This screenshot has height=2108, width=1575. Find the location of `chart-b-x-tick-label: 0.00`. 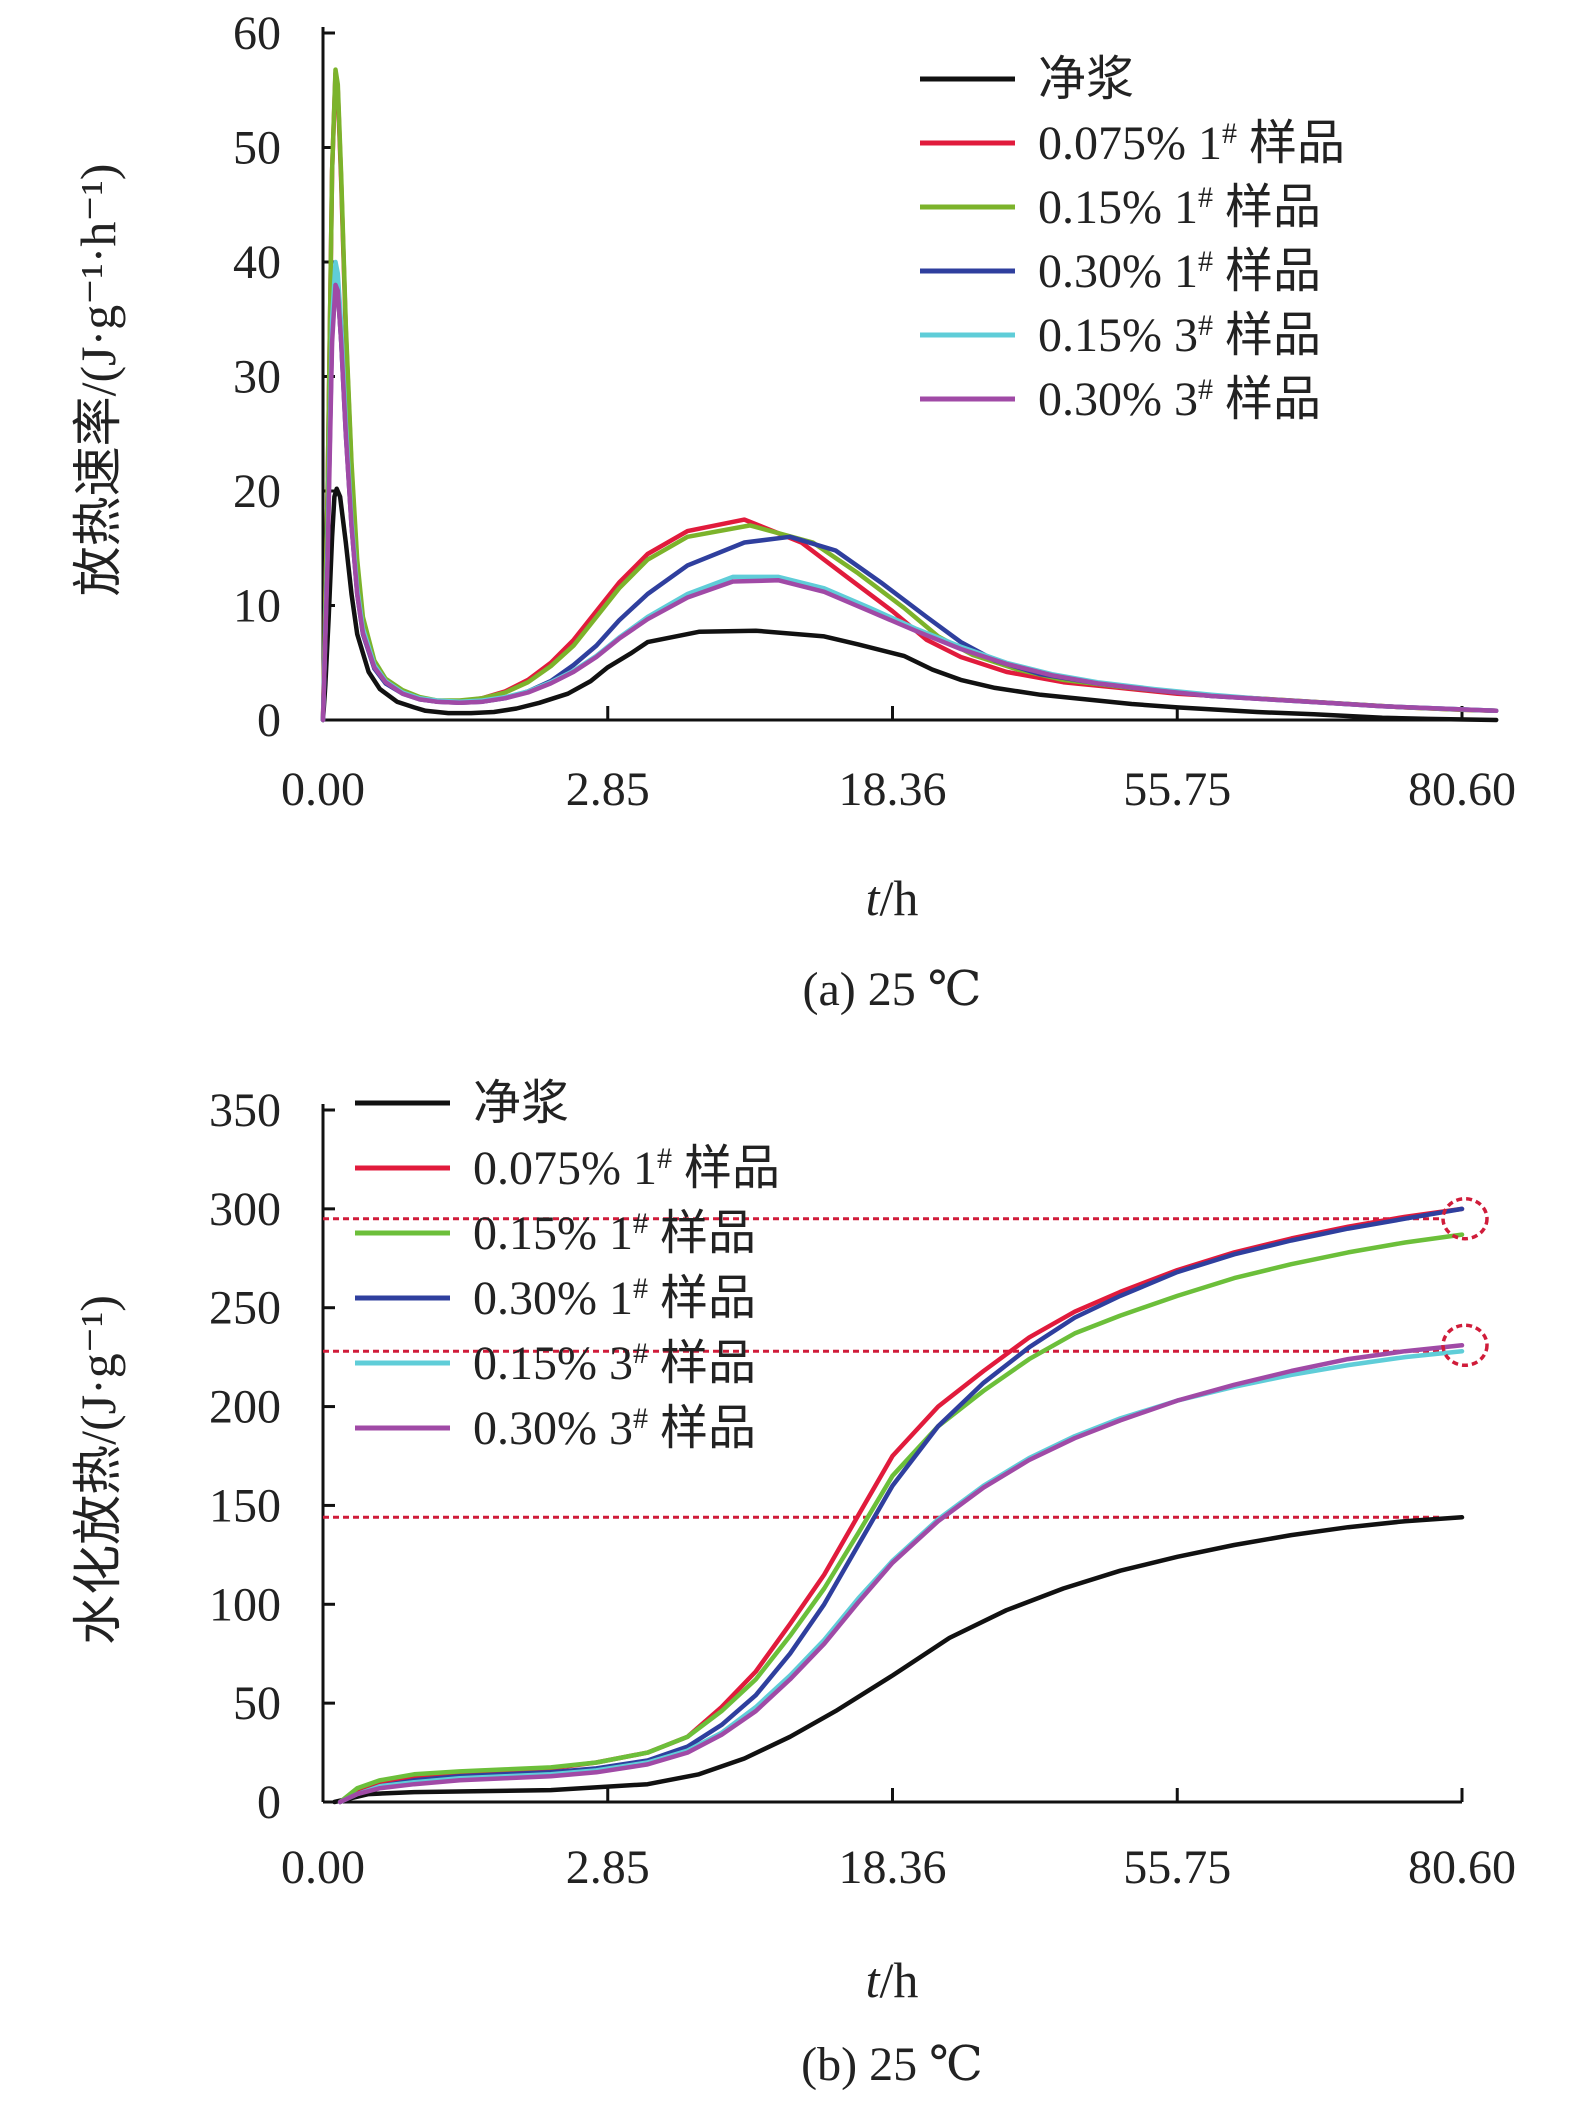

chart-b-x-tick-label: 0.00 is located at coordinates (323, 1867).